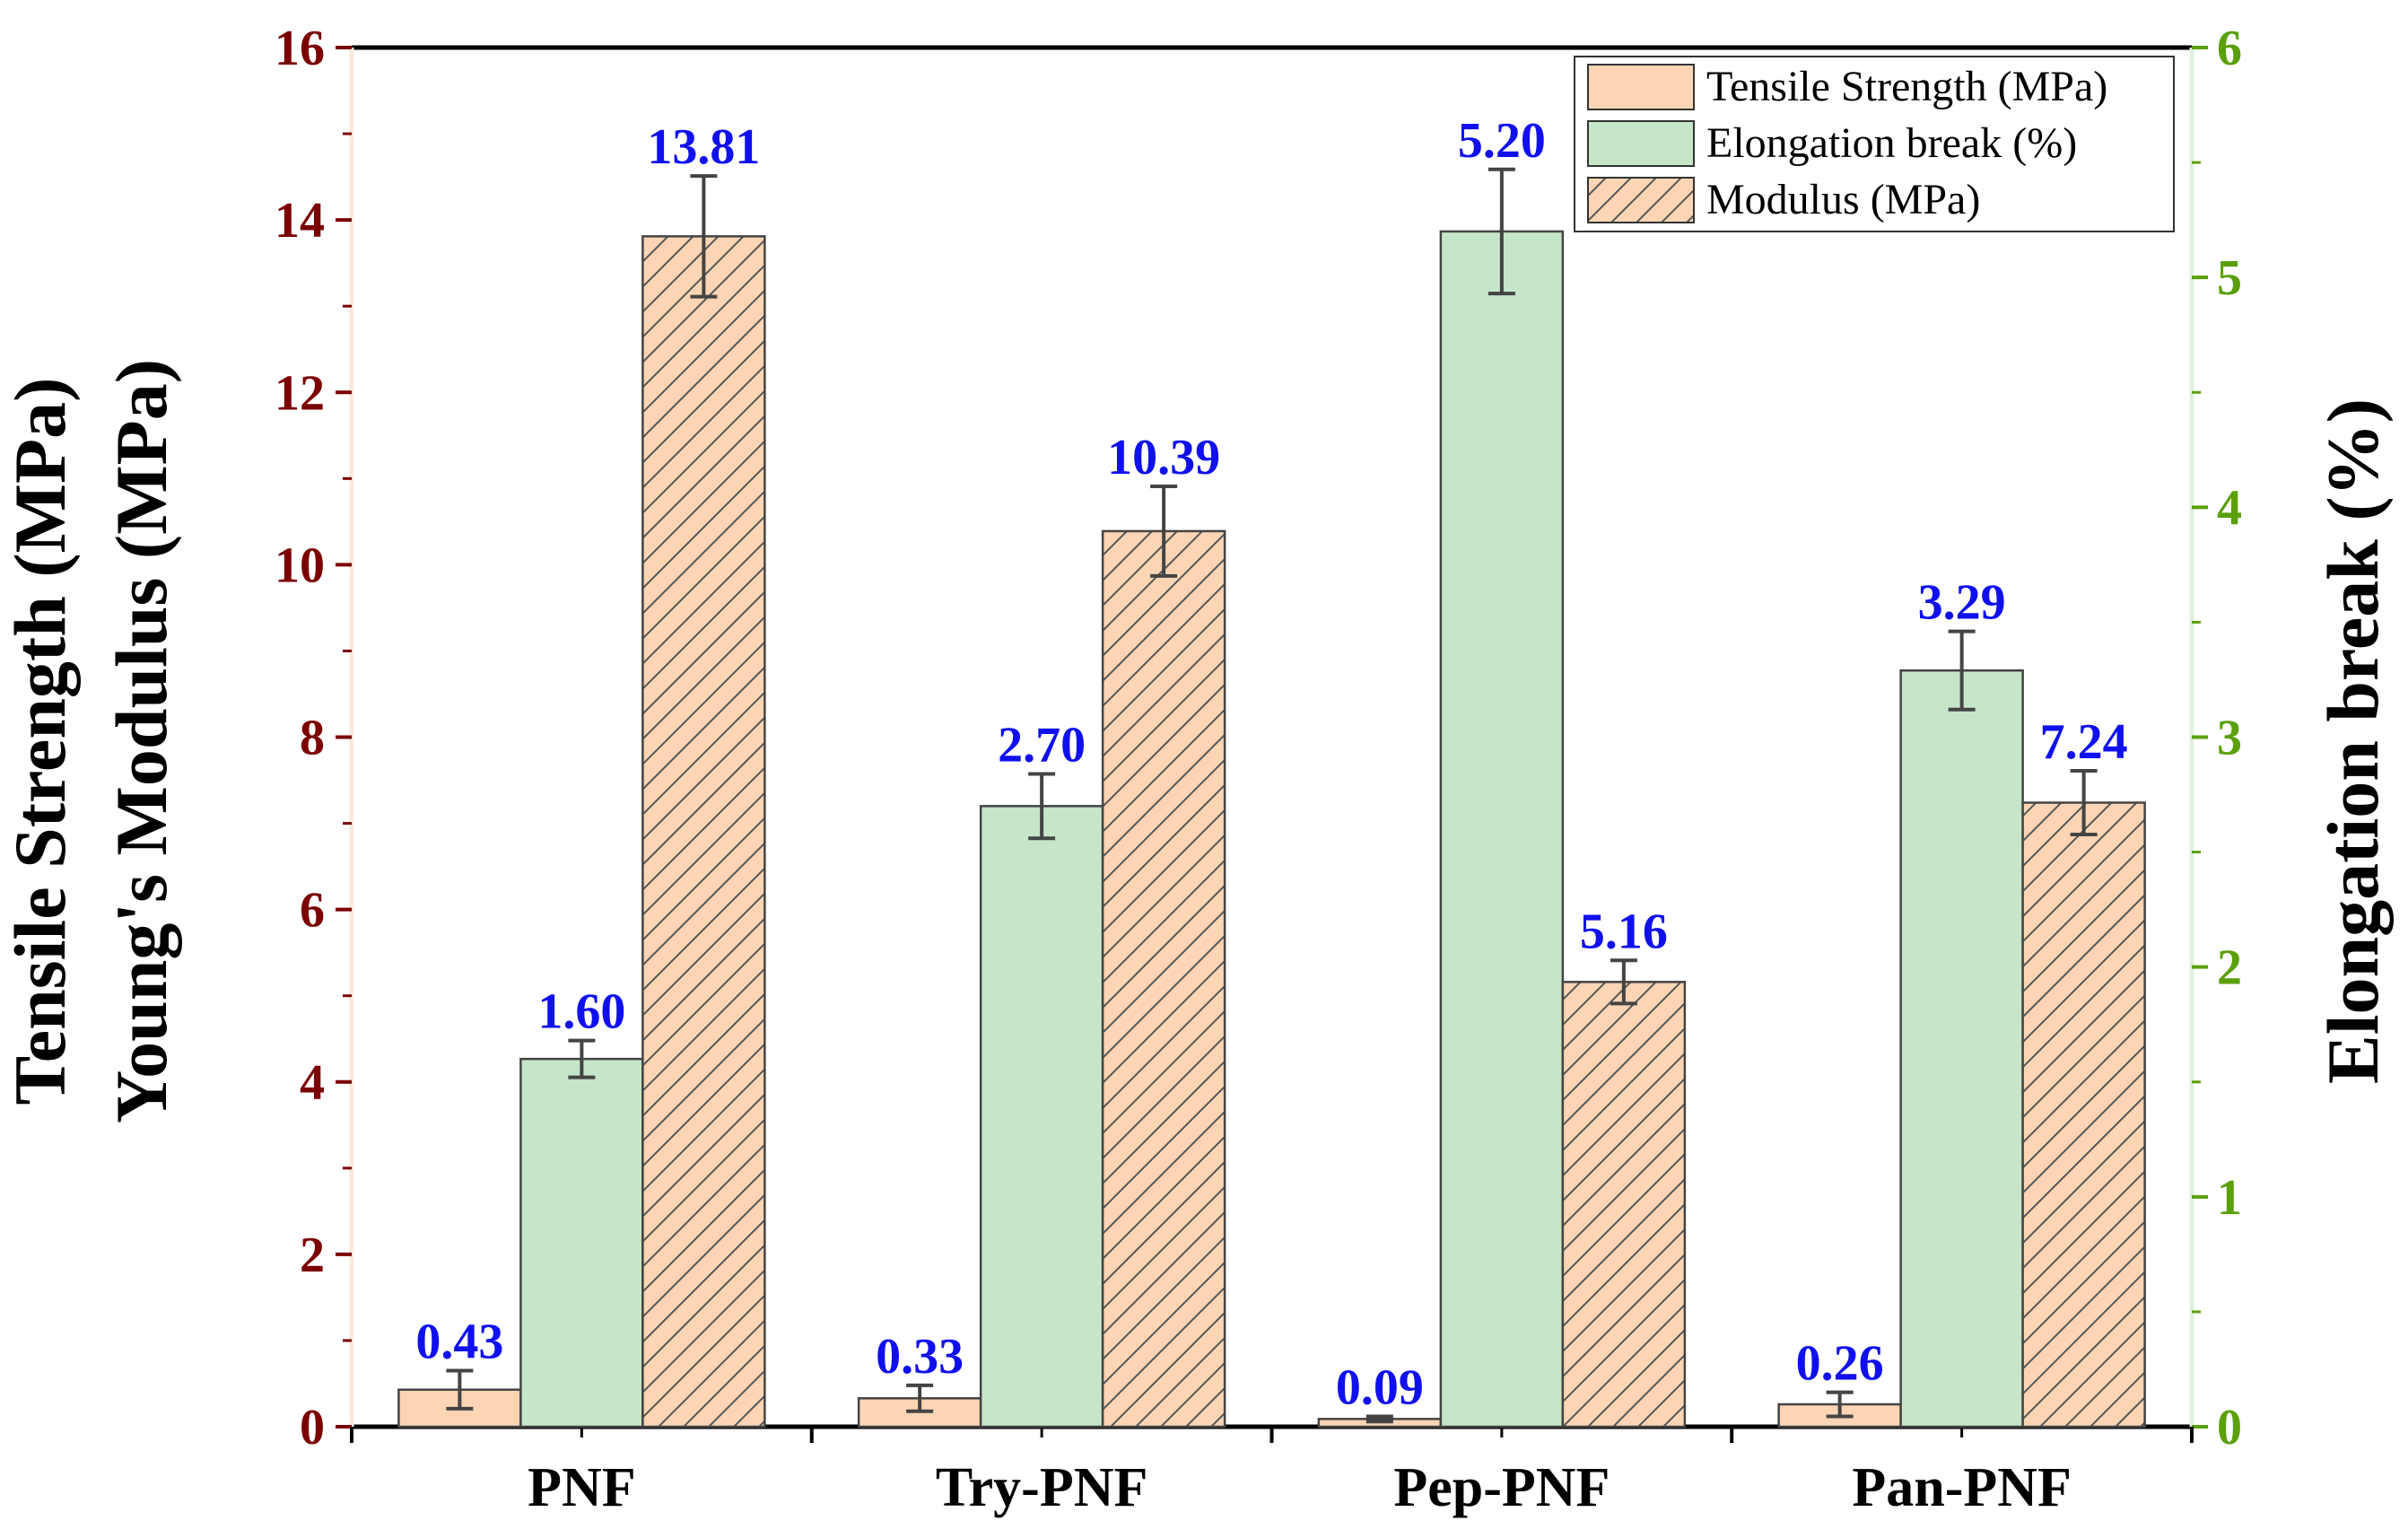 This screenshot has width=2408, height=1538. Describe the element at coordinates (2229, 968) in the screenshot. I see `y-right-tick-label: 2` at that location.